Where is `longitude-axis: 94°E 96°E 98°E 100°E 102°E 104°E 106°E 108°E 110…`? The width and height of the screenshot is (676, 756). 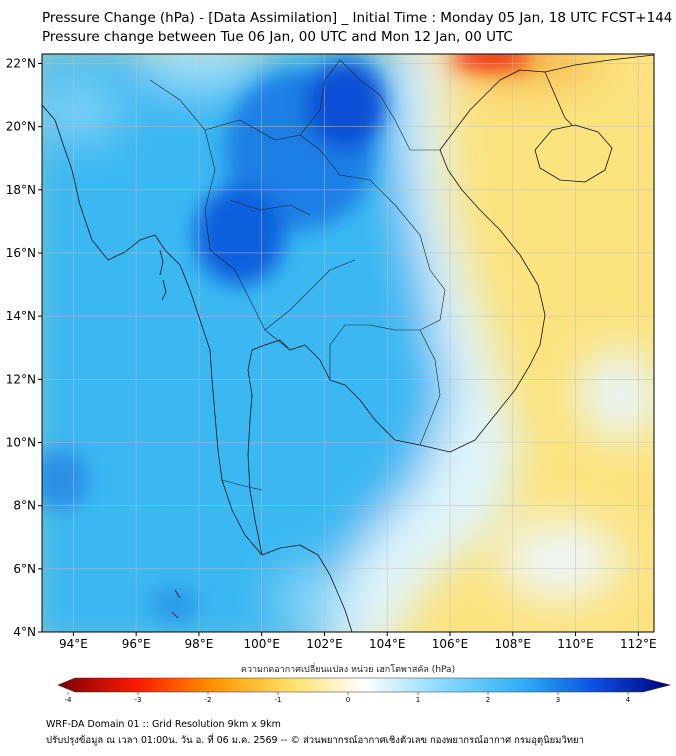
longitude-axis: 94°E 96°E 98°E 100°E 102°E 104°E 106°E 108°E 110… is located at coordinates (358, 641).